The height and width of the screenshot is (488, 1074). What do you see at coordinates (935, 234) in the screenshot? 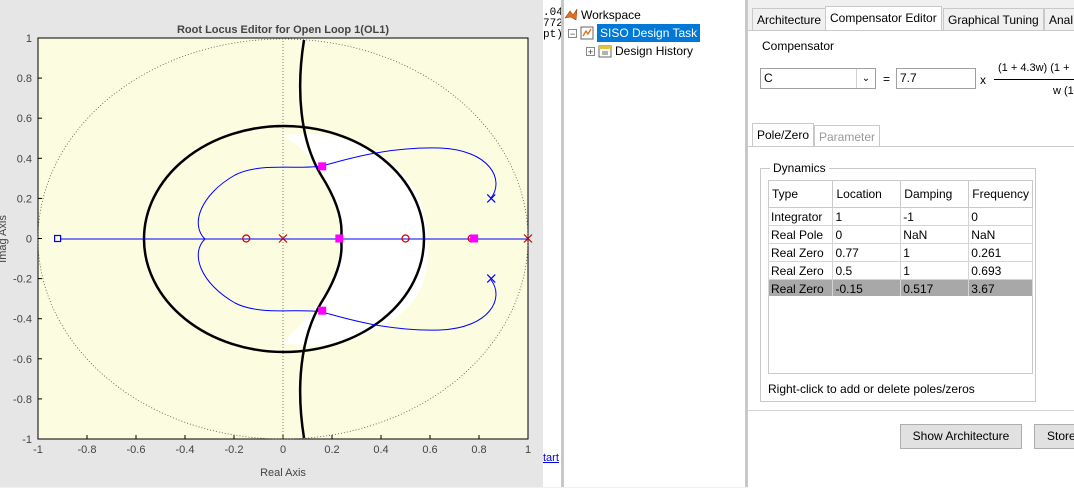
I see `cell-damping: NaN` at bounding box center [935, 234].